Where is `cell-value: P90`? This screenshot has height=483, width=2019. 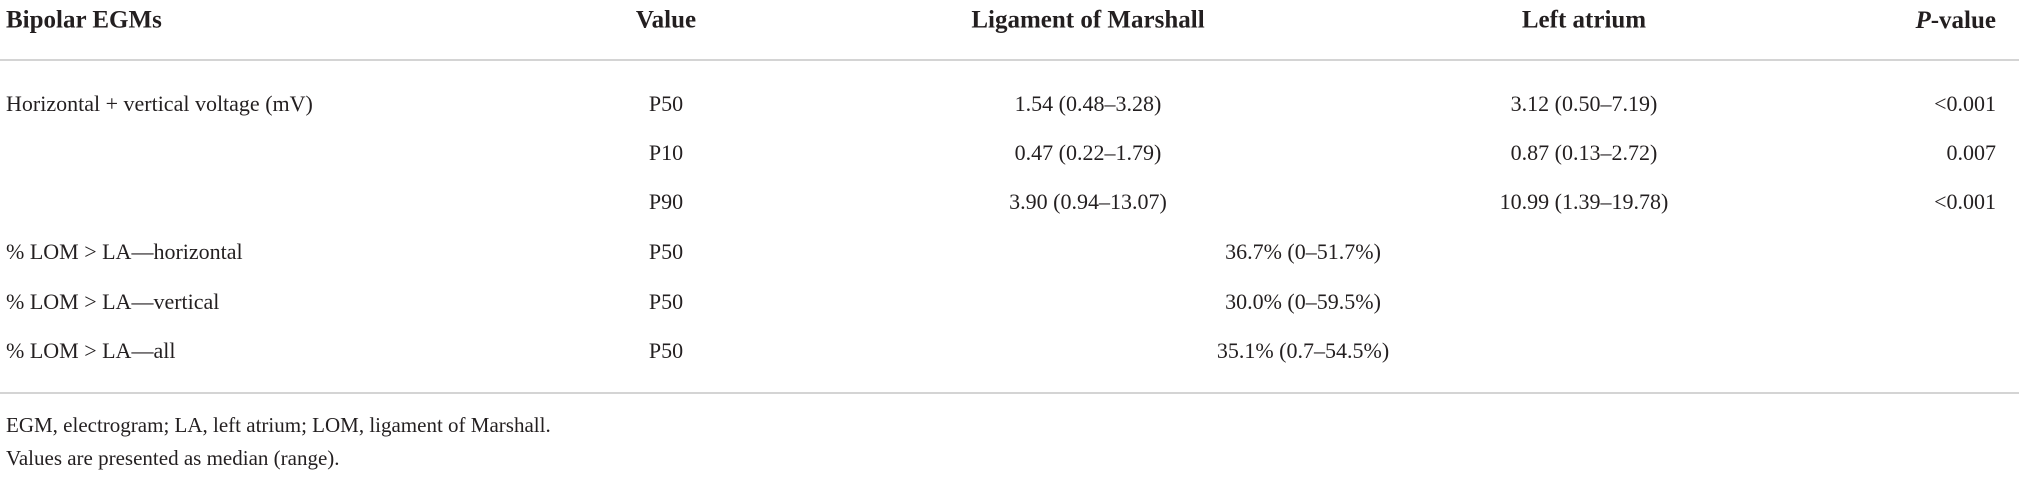 cell-value: P90 is located at coordinates (666, 201).